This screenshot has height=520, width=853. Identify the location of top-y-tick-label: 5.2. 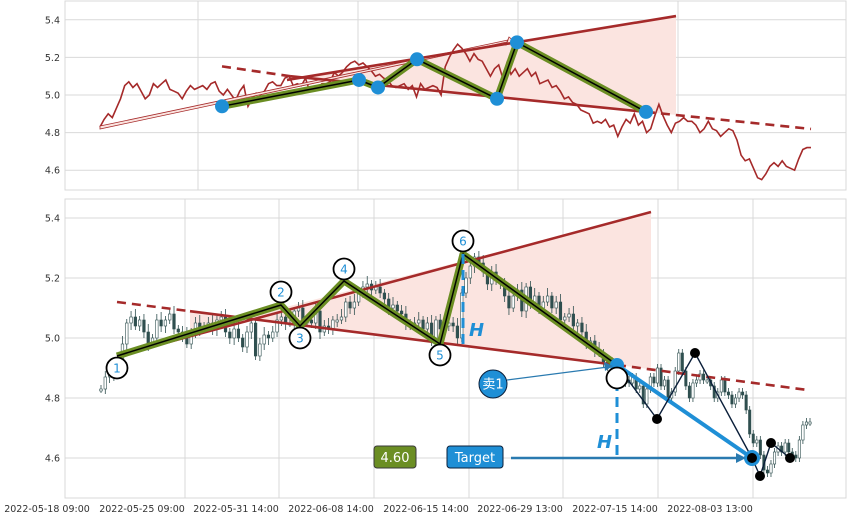
(52, 58).